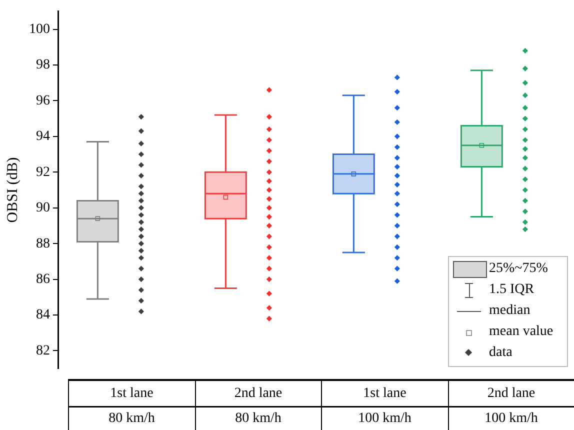  What do you see at coordinates (39, 29) in the screenshot?
I see `y-tick-label: 100` at bounding box center [39, 29].